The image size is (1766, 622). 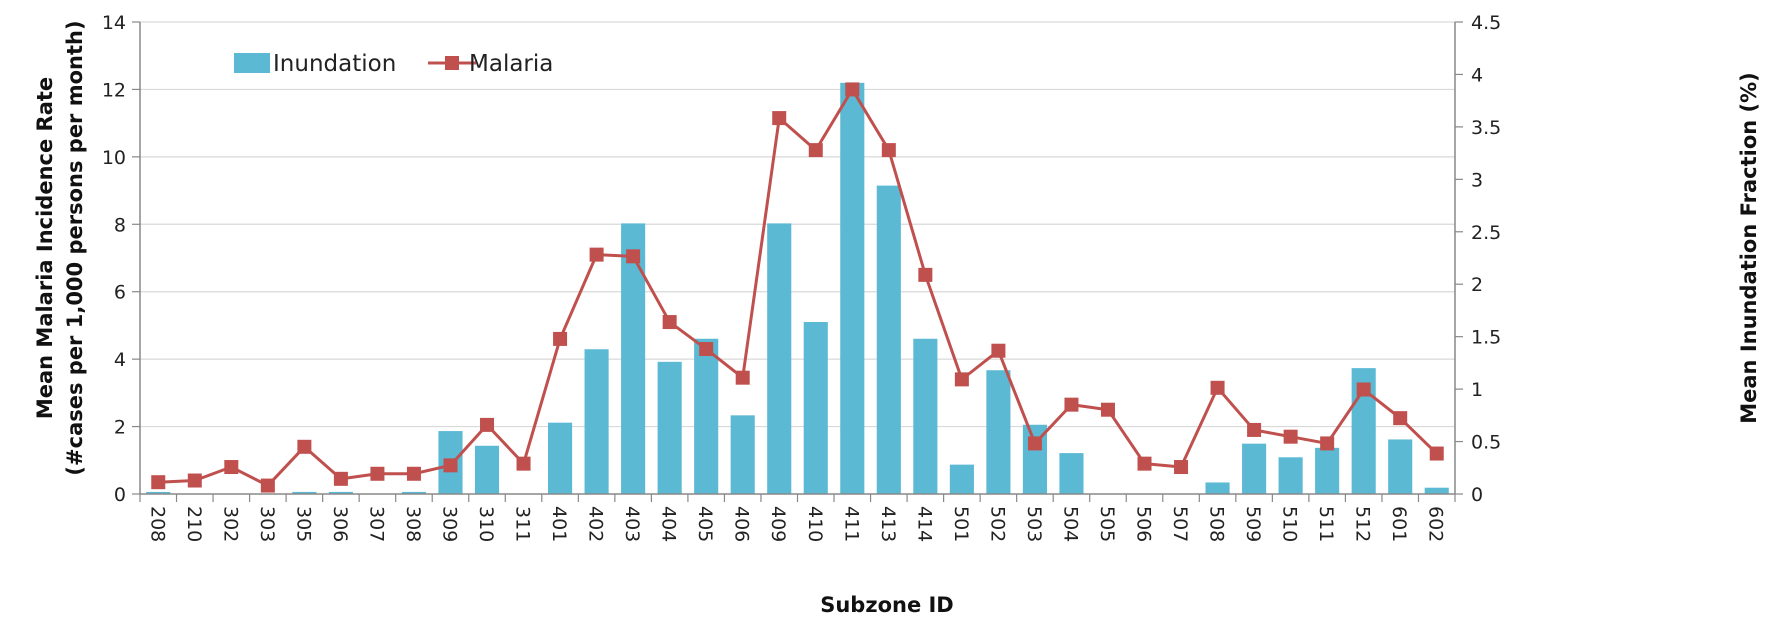 What do you see at coordinates (376, 524) in the screenshot?
I see `x-tick-label: 307` at bounding box center [376, 524].